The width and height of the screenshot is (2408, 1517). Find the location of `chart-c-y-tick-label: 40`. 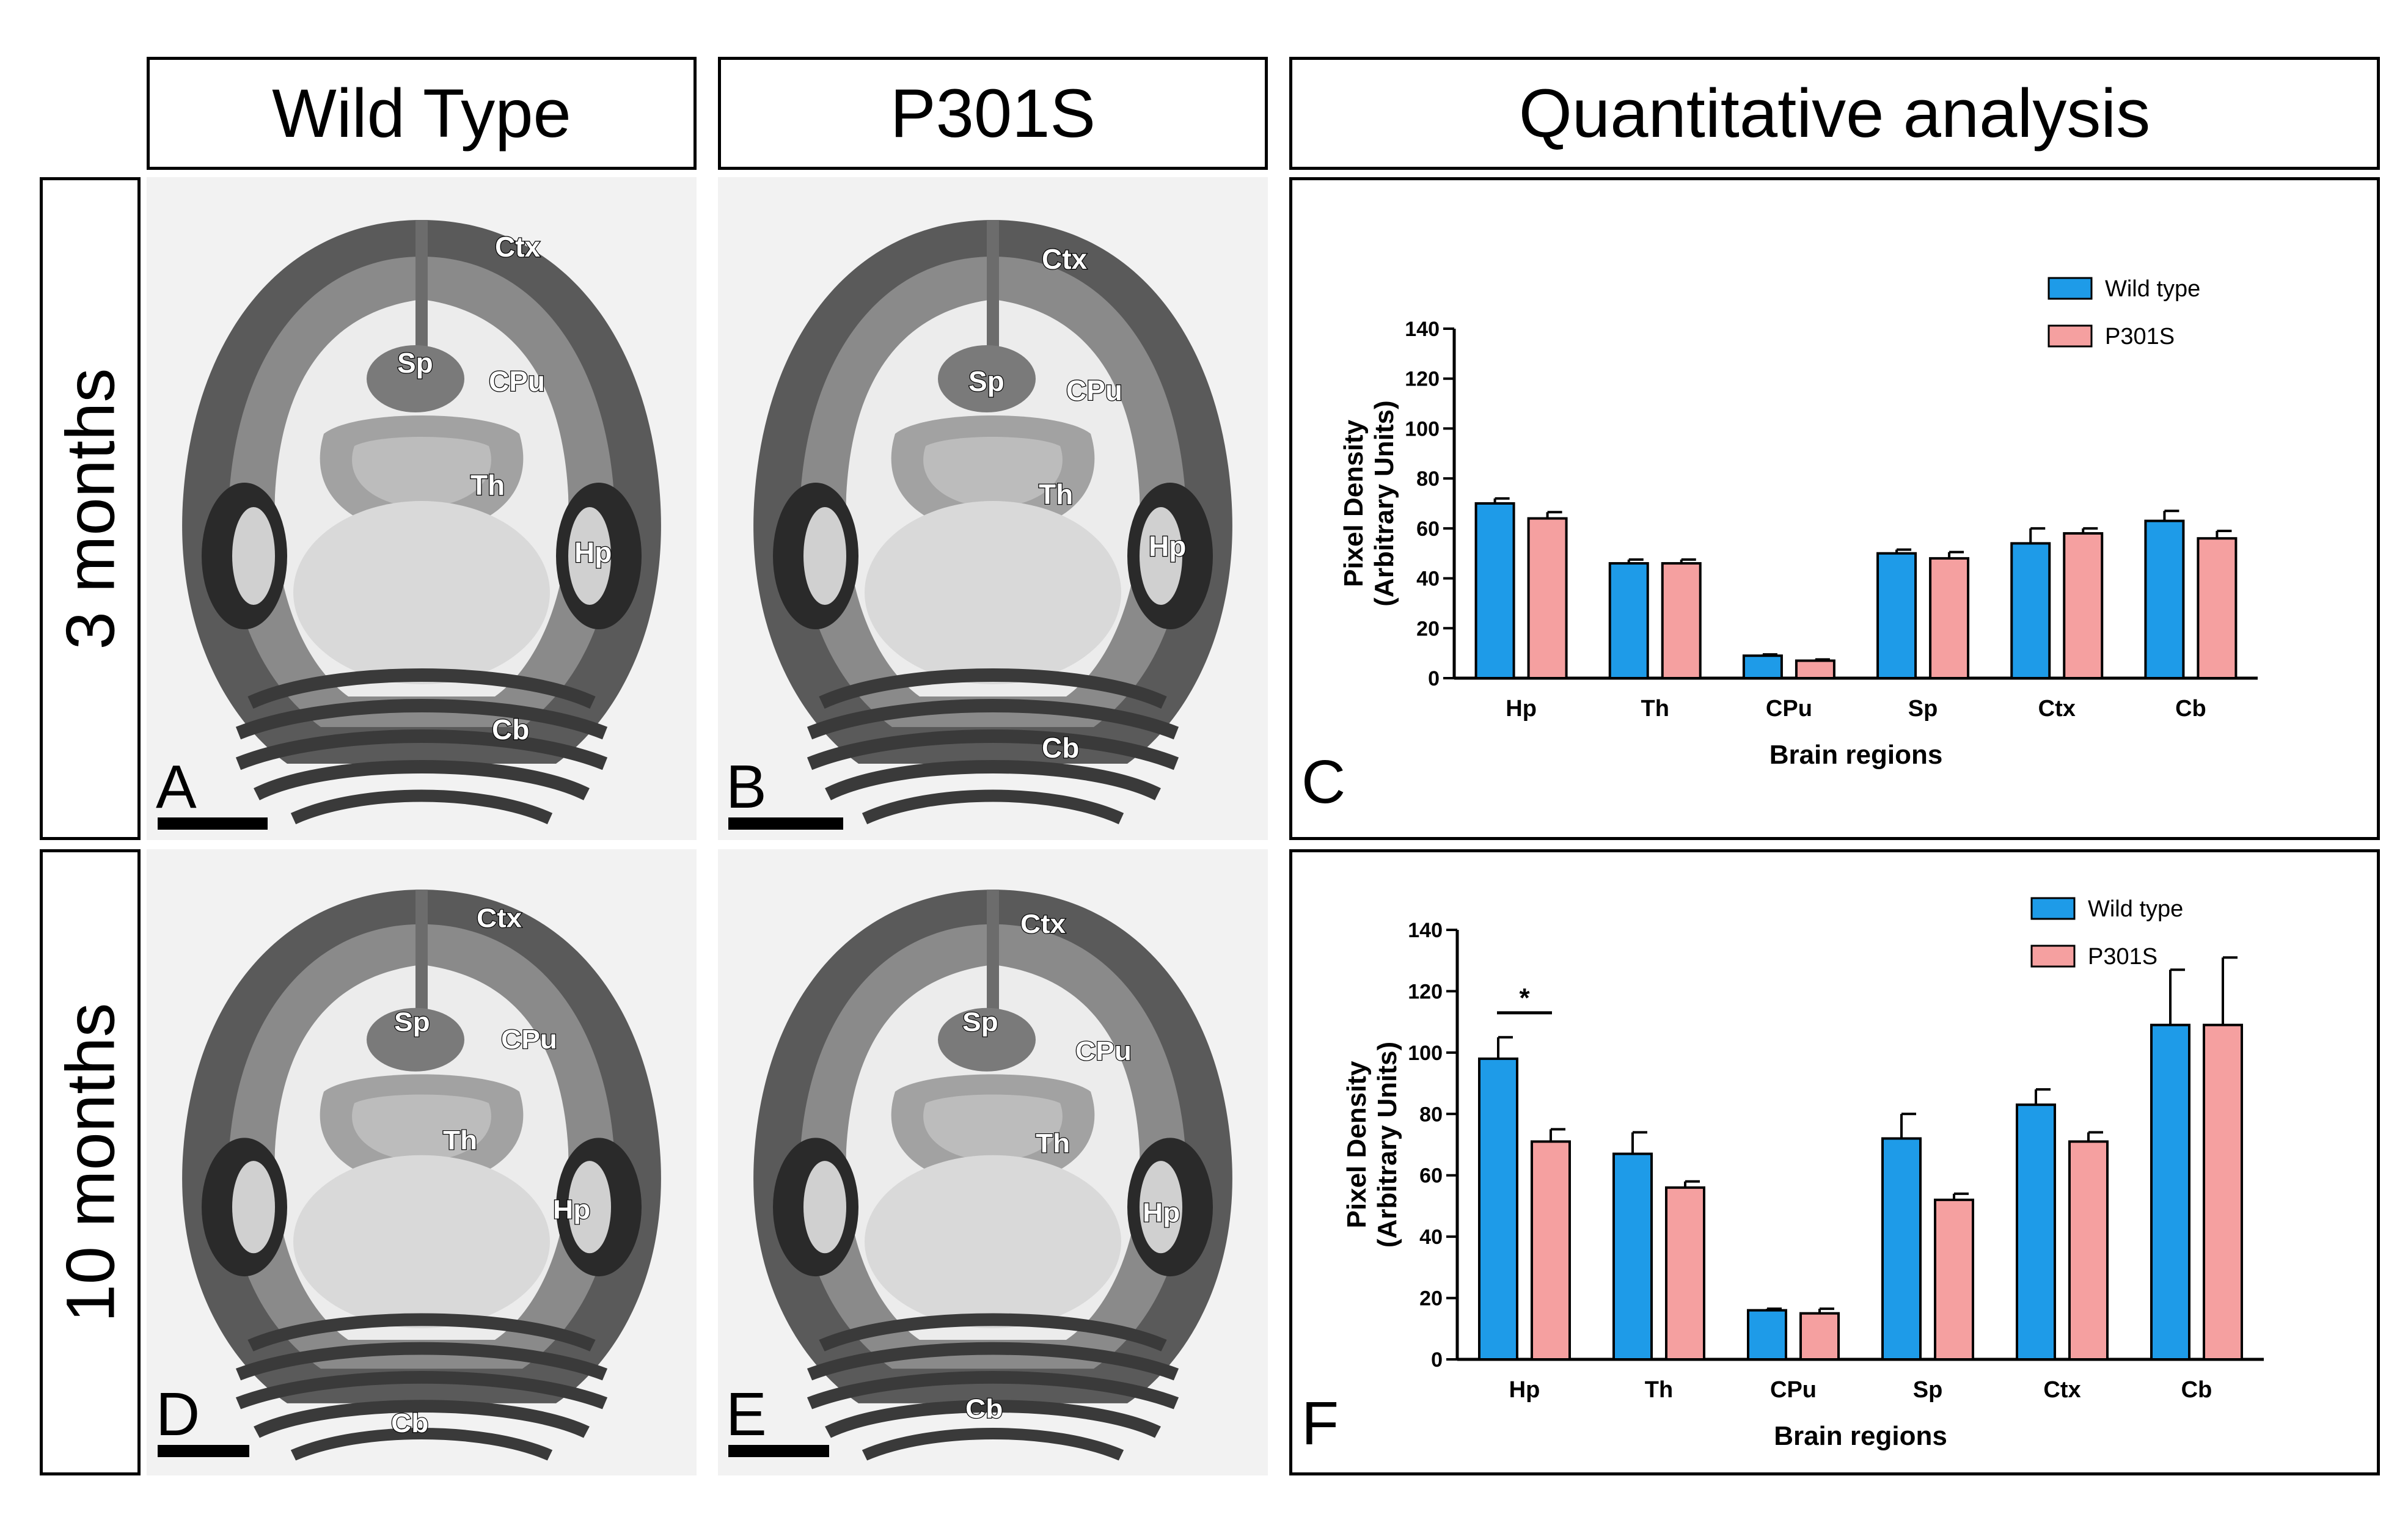

chart-c-y-tick-label: 40 is located at coordinates (1428, 579).